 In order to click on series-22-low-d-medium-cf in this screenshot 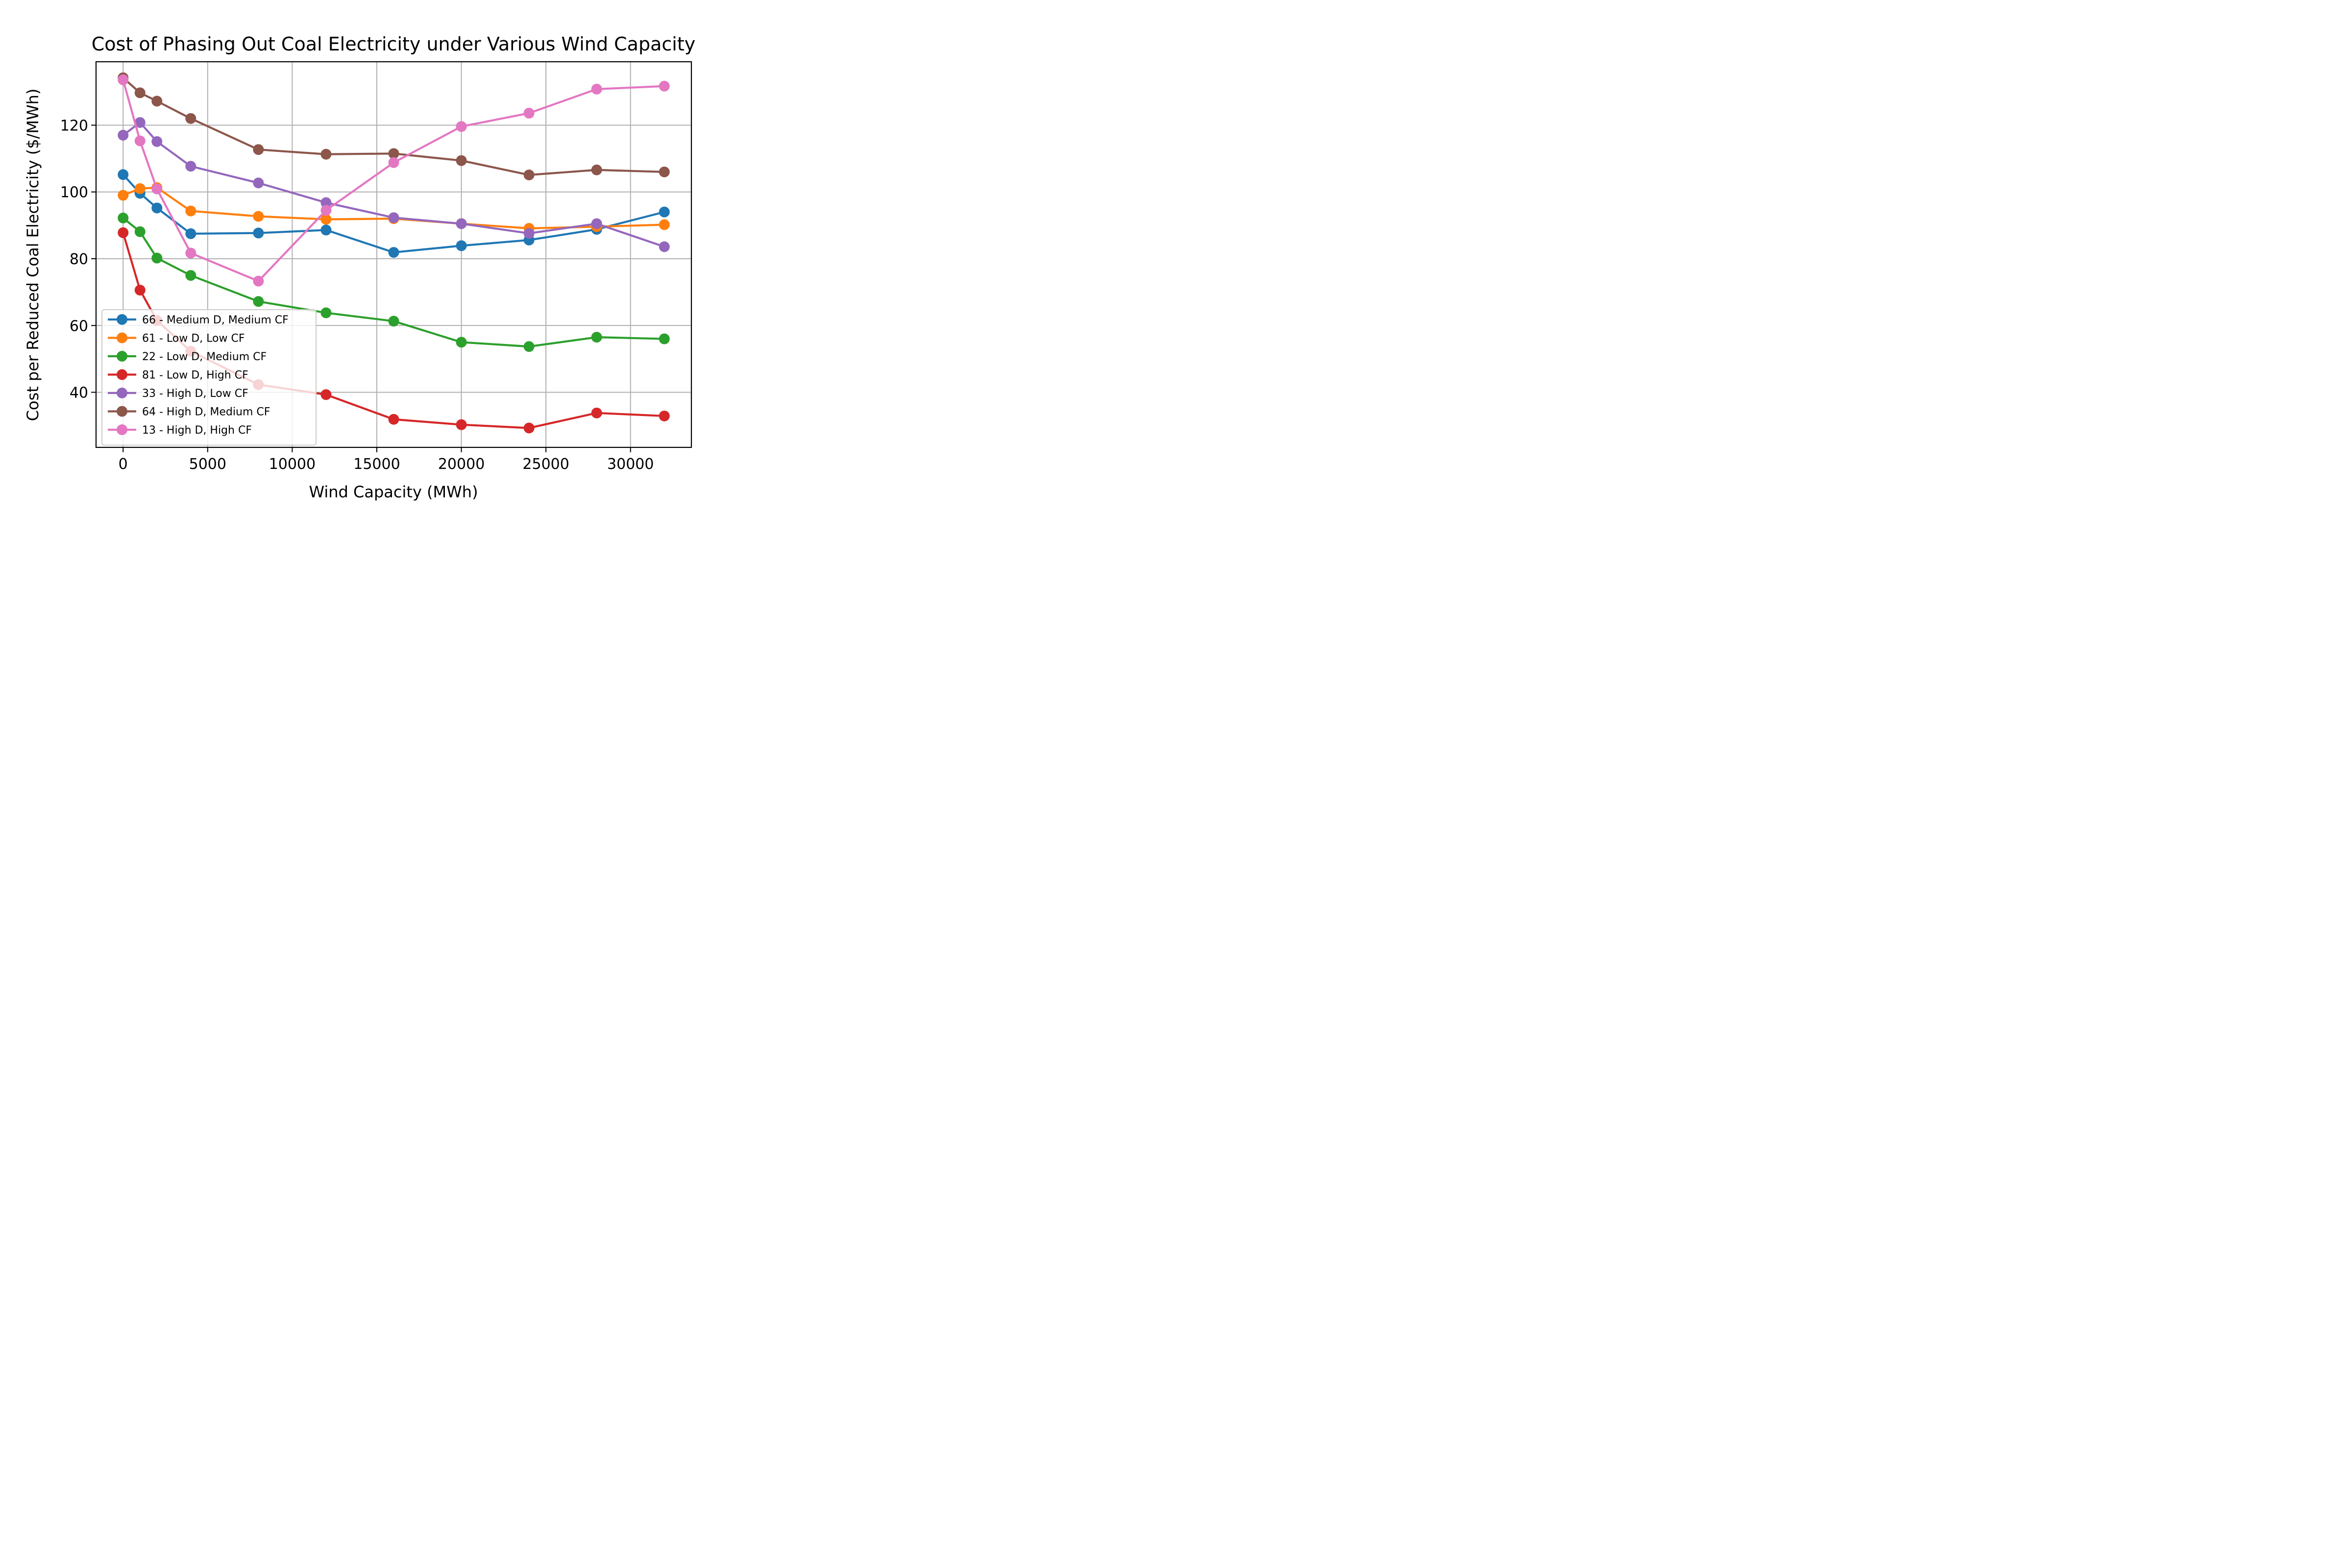, I will do `click(394, 282)`.